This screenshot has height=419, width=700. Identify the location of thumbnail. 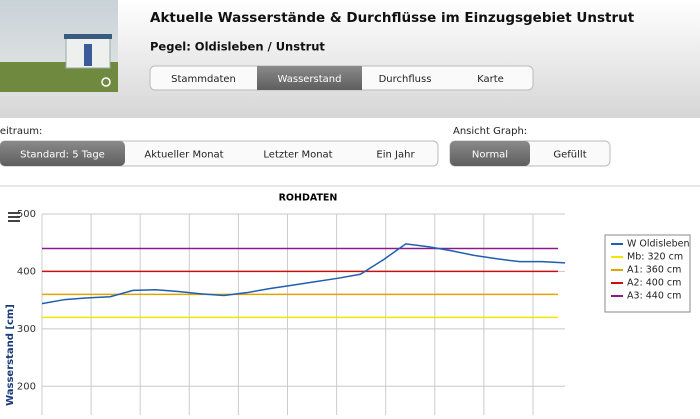
(59, 46).